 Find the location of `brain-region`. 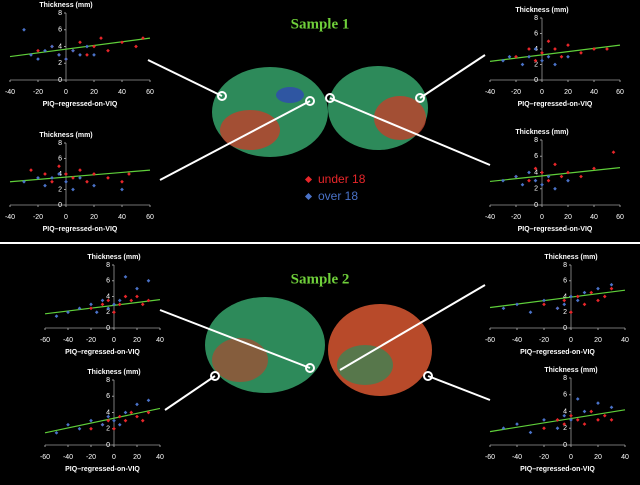

brain-region is located at coordinates (290, 95).